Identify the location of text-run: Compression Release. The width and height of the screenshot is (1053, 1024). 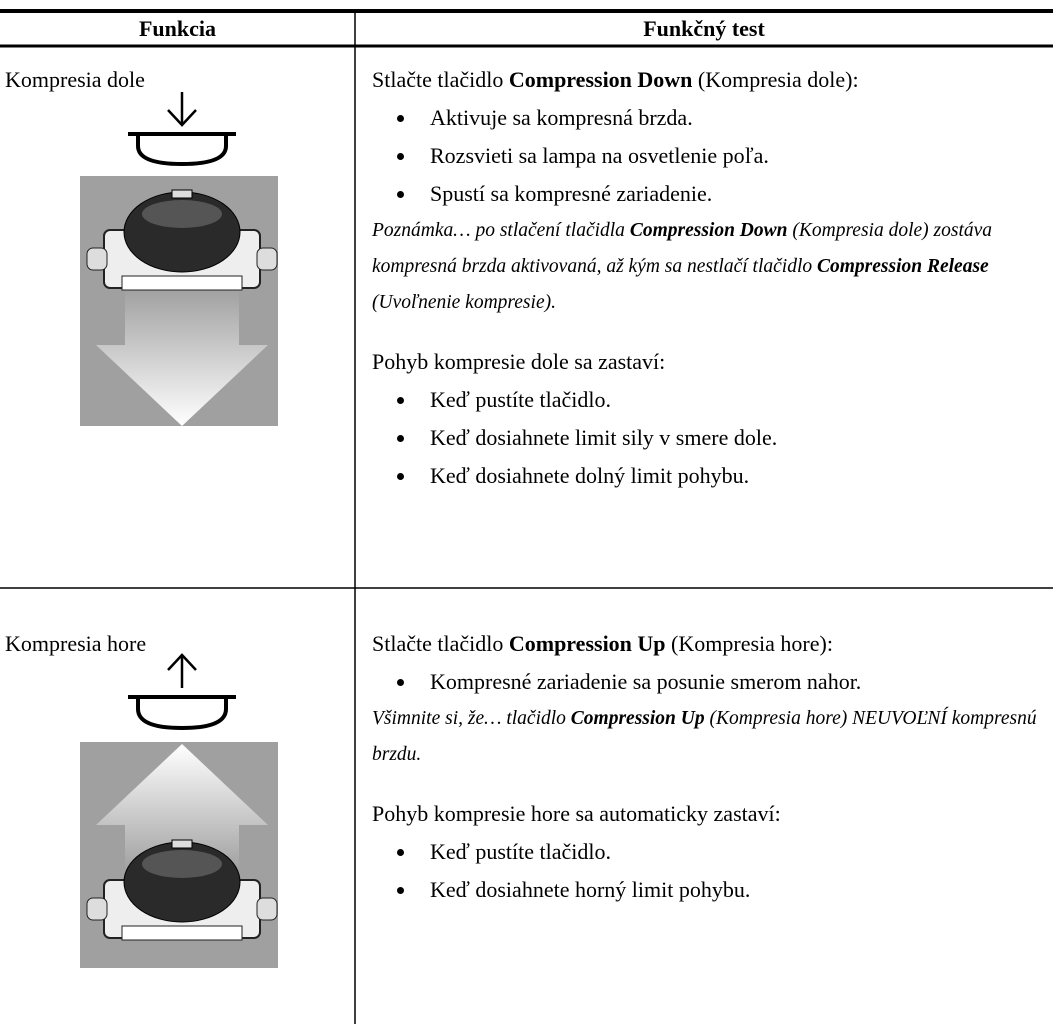
(903, 266).